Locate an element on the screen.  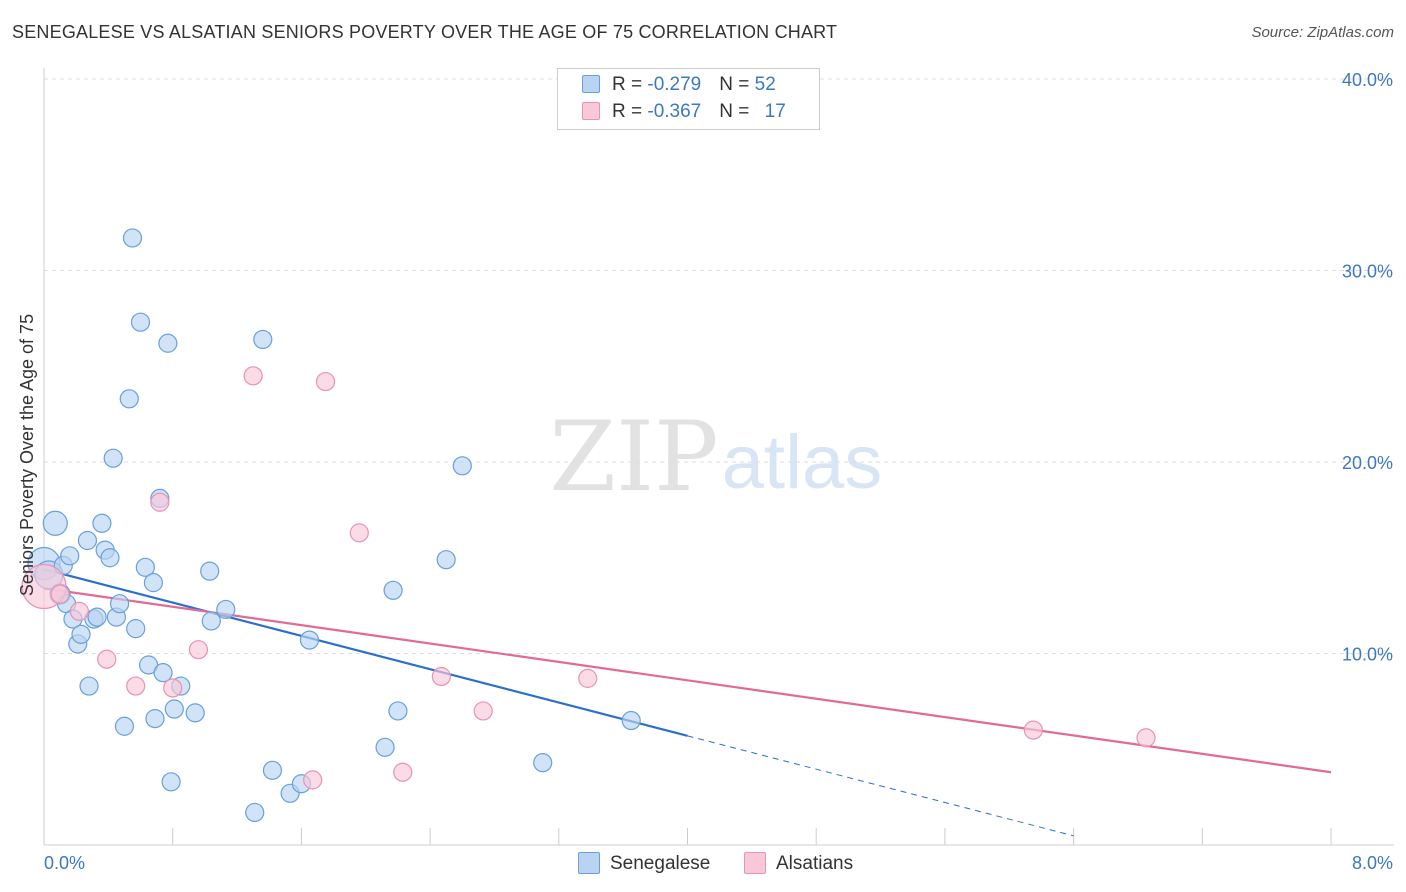
legend-r-value: -0.367 is located at coordinates (674, 111).